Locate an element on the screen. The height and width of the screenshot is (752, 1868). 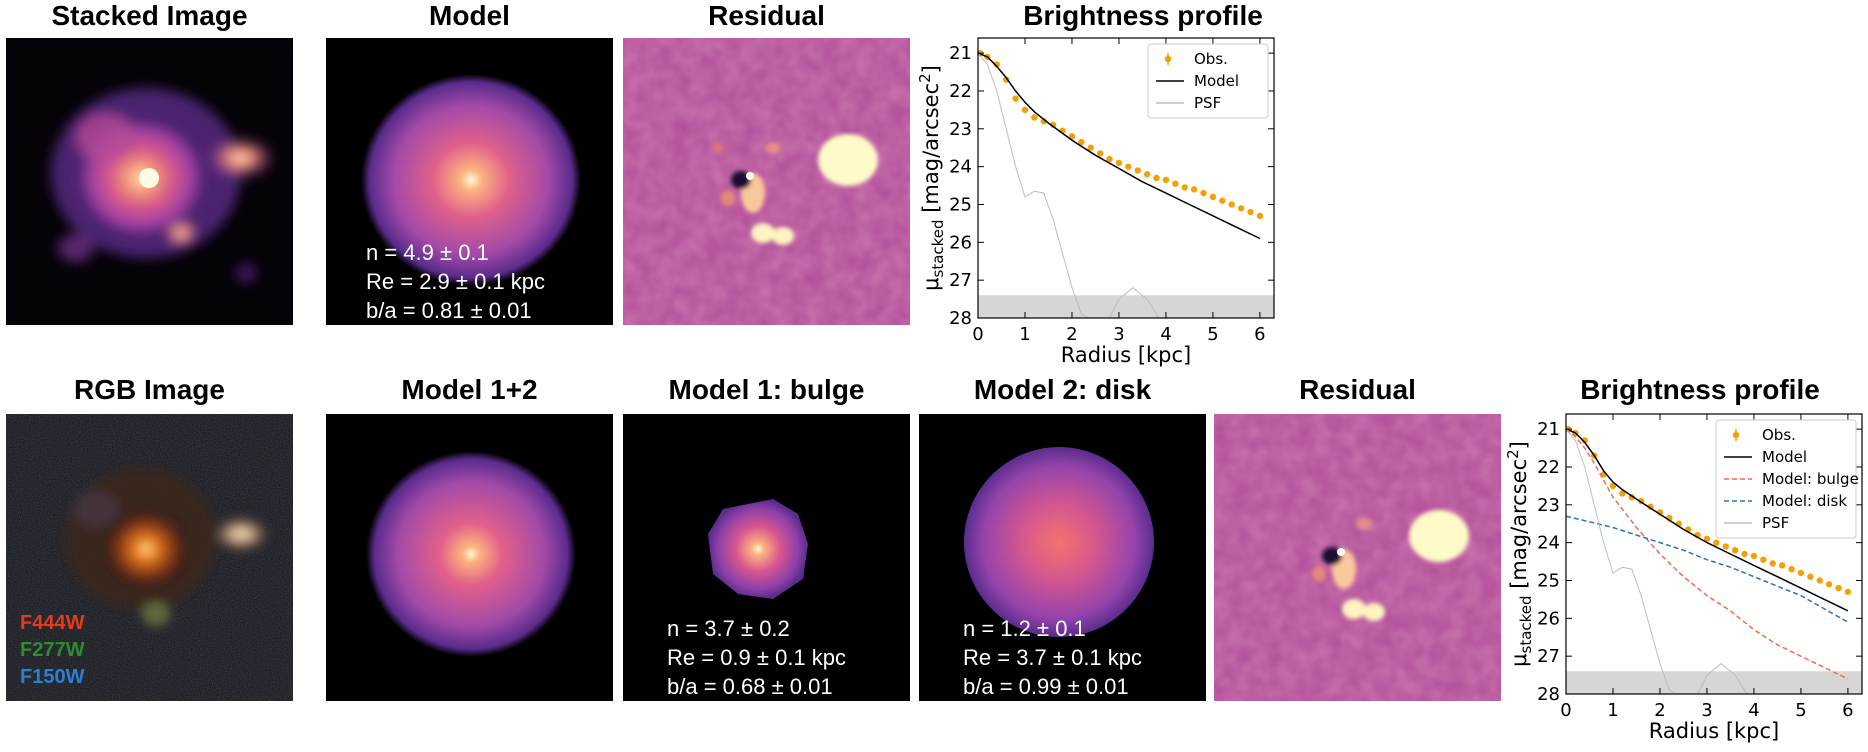
residual-title: Residual is located at coordinates (766, 15).